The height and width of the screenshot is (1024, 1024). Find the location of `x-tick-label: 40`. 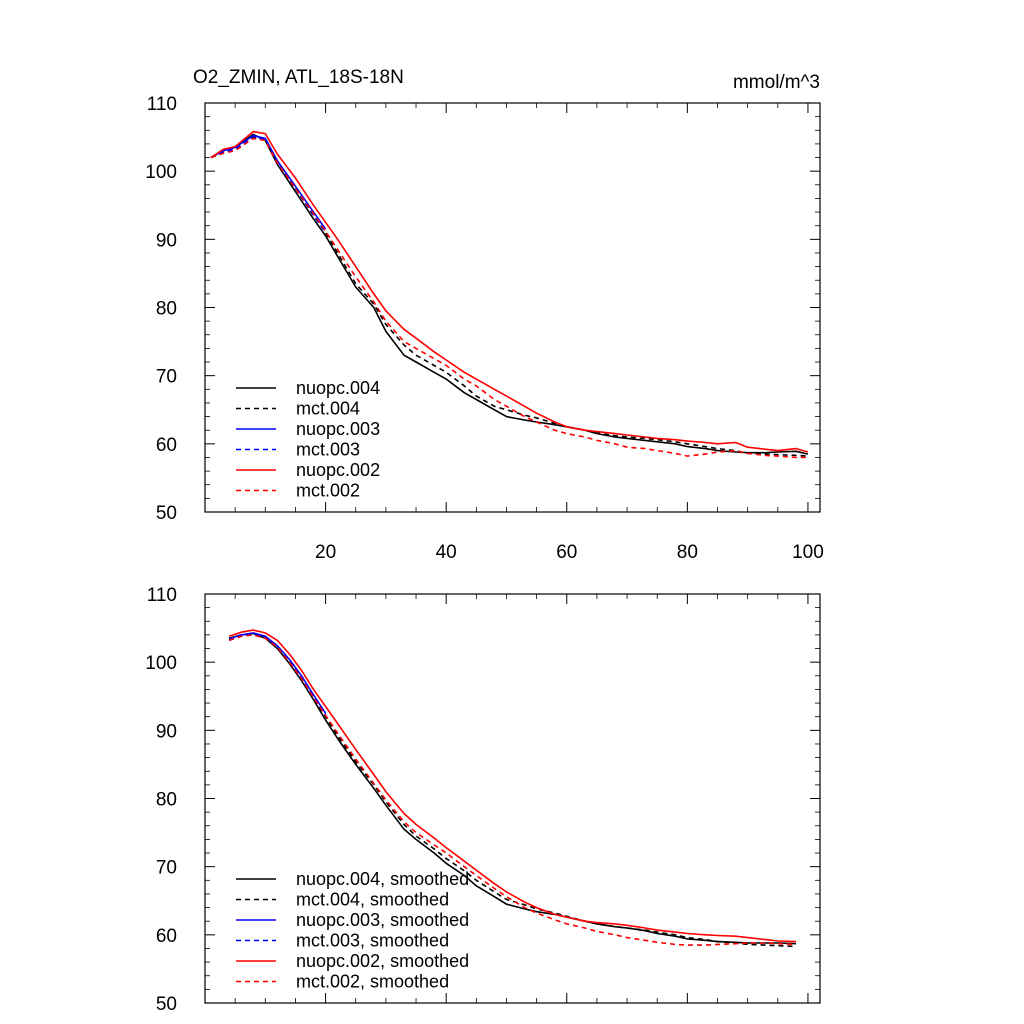

x-tick-label: 40 is located at coordinates (446, 552).